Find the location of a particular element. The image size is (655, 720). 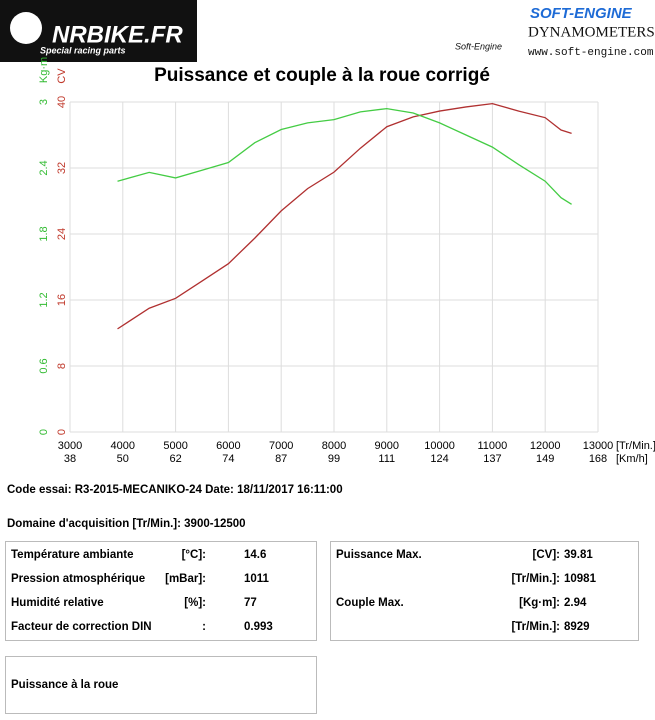

x-tick-label: 13000 is located at coordinates (598, 446).